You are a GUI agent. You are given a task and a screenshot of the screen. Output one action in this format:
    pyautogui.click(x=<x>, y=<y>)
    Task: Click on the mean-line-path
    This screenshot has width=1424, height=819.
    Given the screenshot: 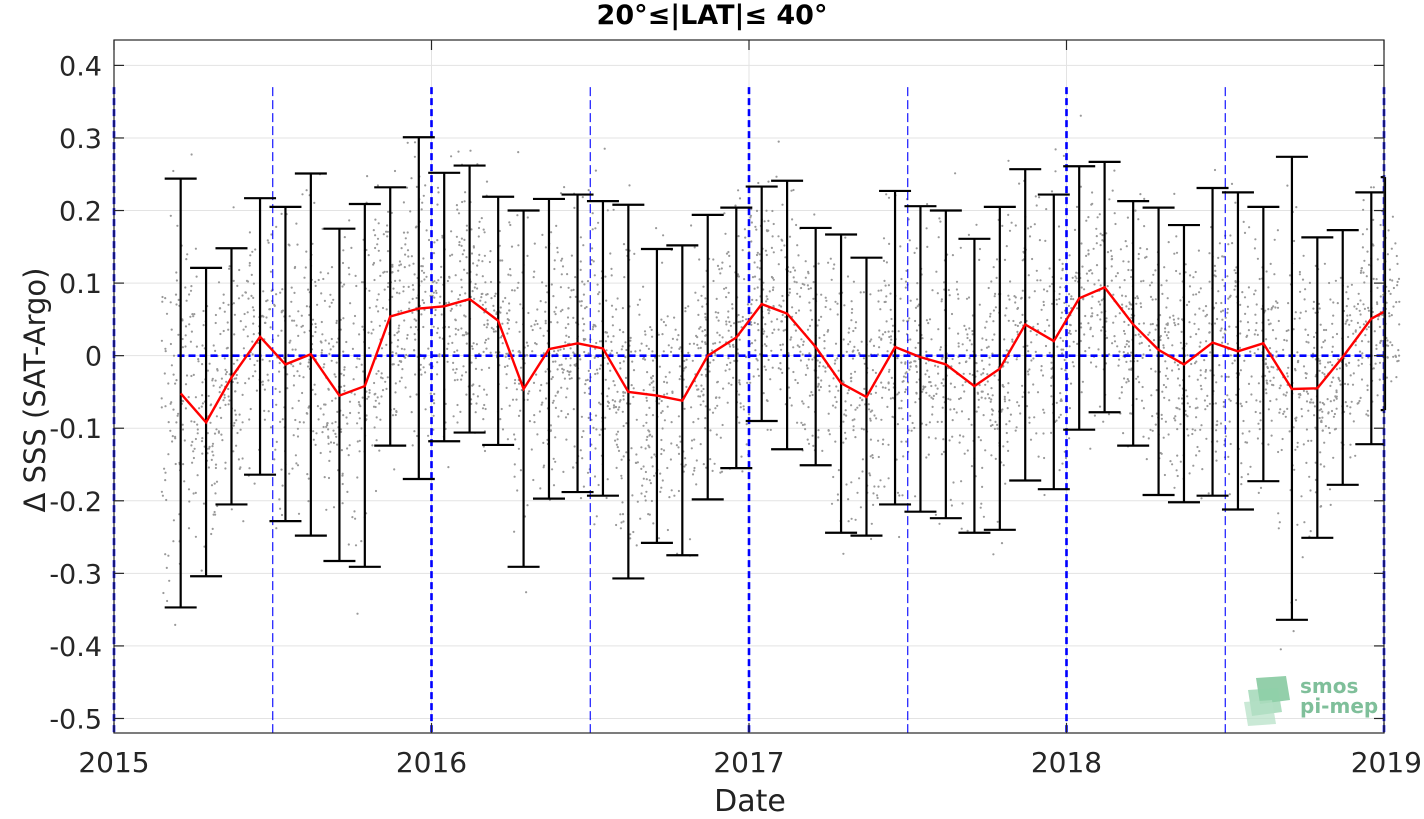 What is the action you would take?
    pyautogui.click(x=782, y=355)
    